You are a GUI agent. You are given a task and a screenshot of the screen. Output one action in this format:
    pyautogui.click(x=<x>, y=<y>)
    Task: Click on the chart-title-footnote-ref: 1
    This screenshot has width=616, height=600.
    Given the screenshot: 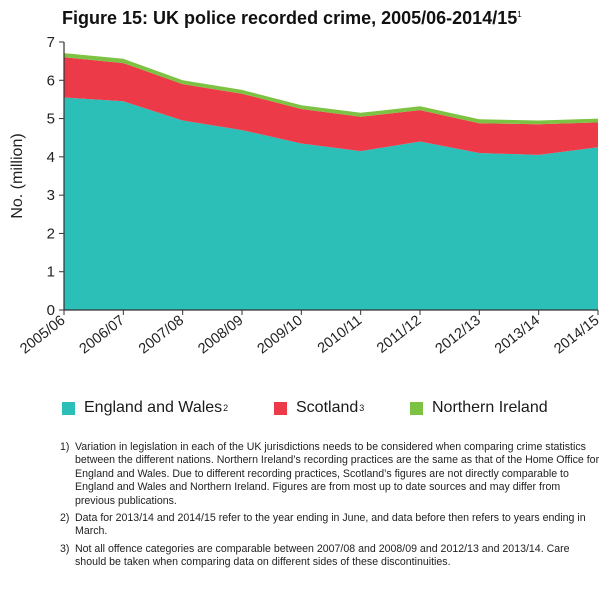 What is the action you would take?
    pyautogui.click(x=519, y=14)
    